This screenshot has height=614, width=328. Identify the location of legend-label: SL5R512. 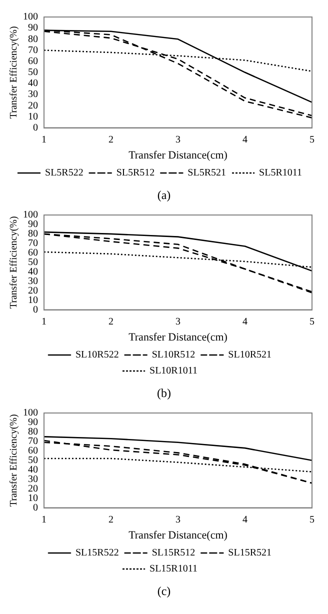
(135, 173).